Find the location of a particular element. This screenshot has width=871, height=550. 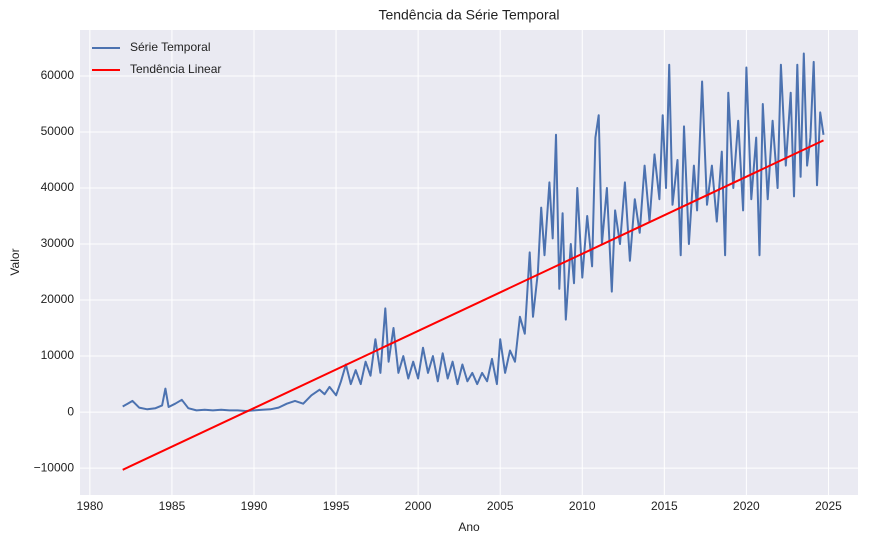

legend-label: Tendência Linear is located at coordinates (175, 69).